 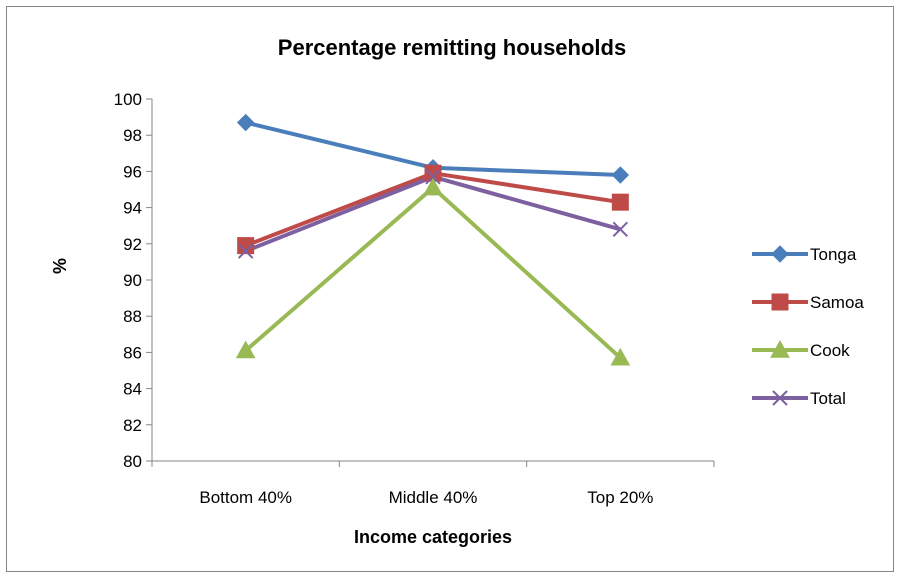 What do you see at coordinates (833, 254) in the screenshot?
I see `legend-label-tonga: Tonga` at bounding box center [833, 254].